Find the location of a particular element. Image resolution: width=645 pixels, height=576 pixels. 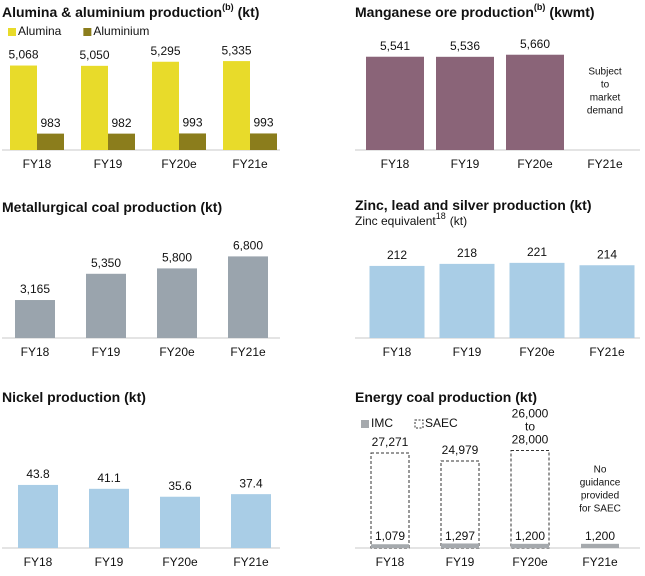

value-label: 43.8 is located at coordinates (38, 474).